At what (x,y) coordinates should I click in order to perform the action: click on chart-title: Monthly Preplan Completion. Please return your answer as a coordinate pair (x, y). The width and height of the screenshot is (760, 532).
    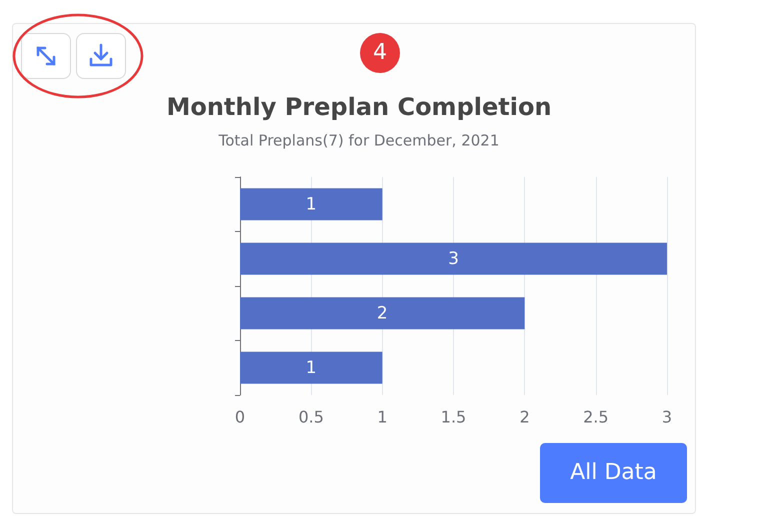
    Looking at the image, I should click on (359, 107).